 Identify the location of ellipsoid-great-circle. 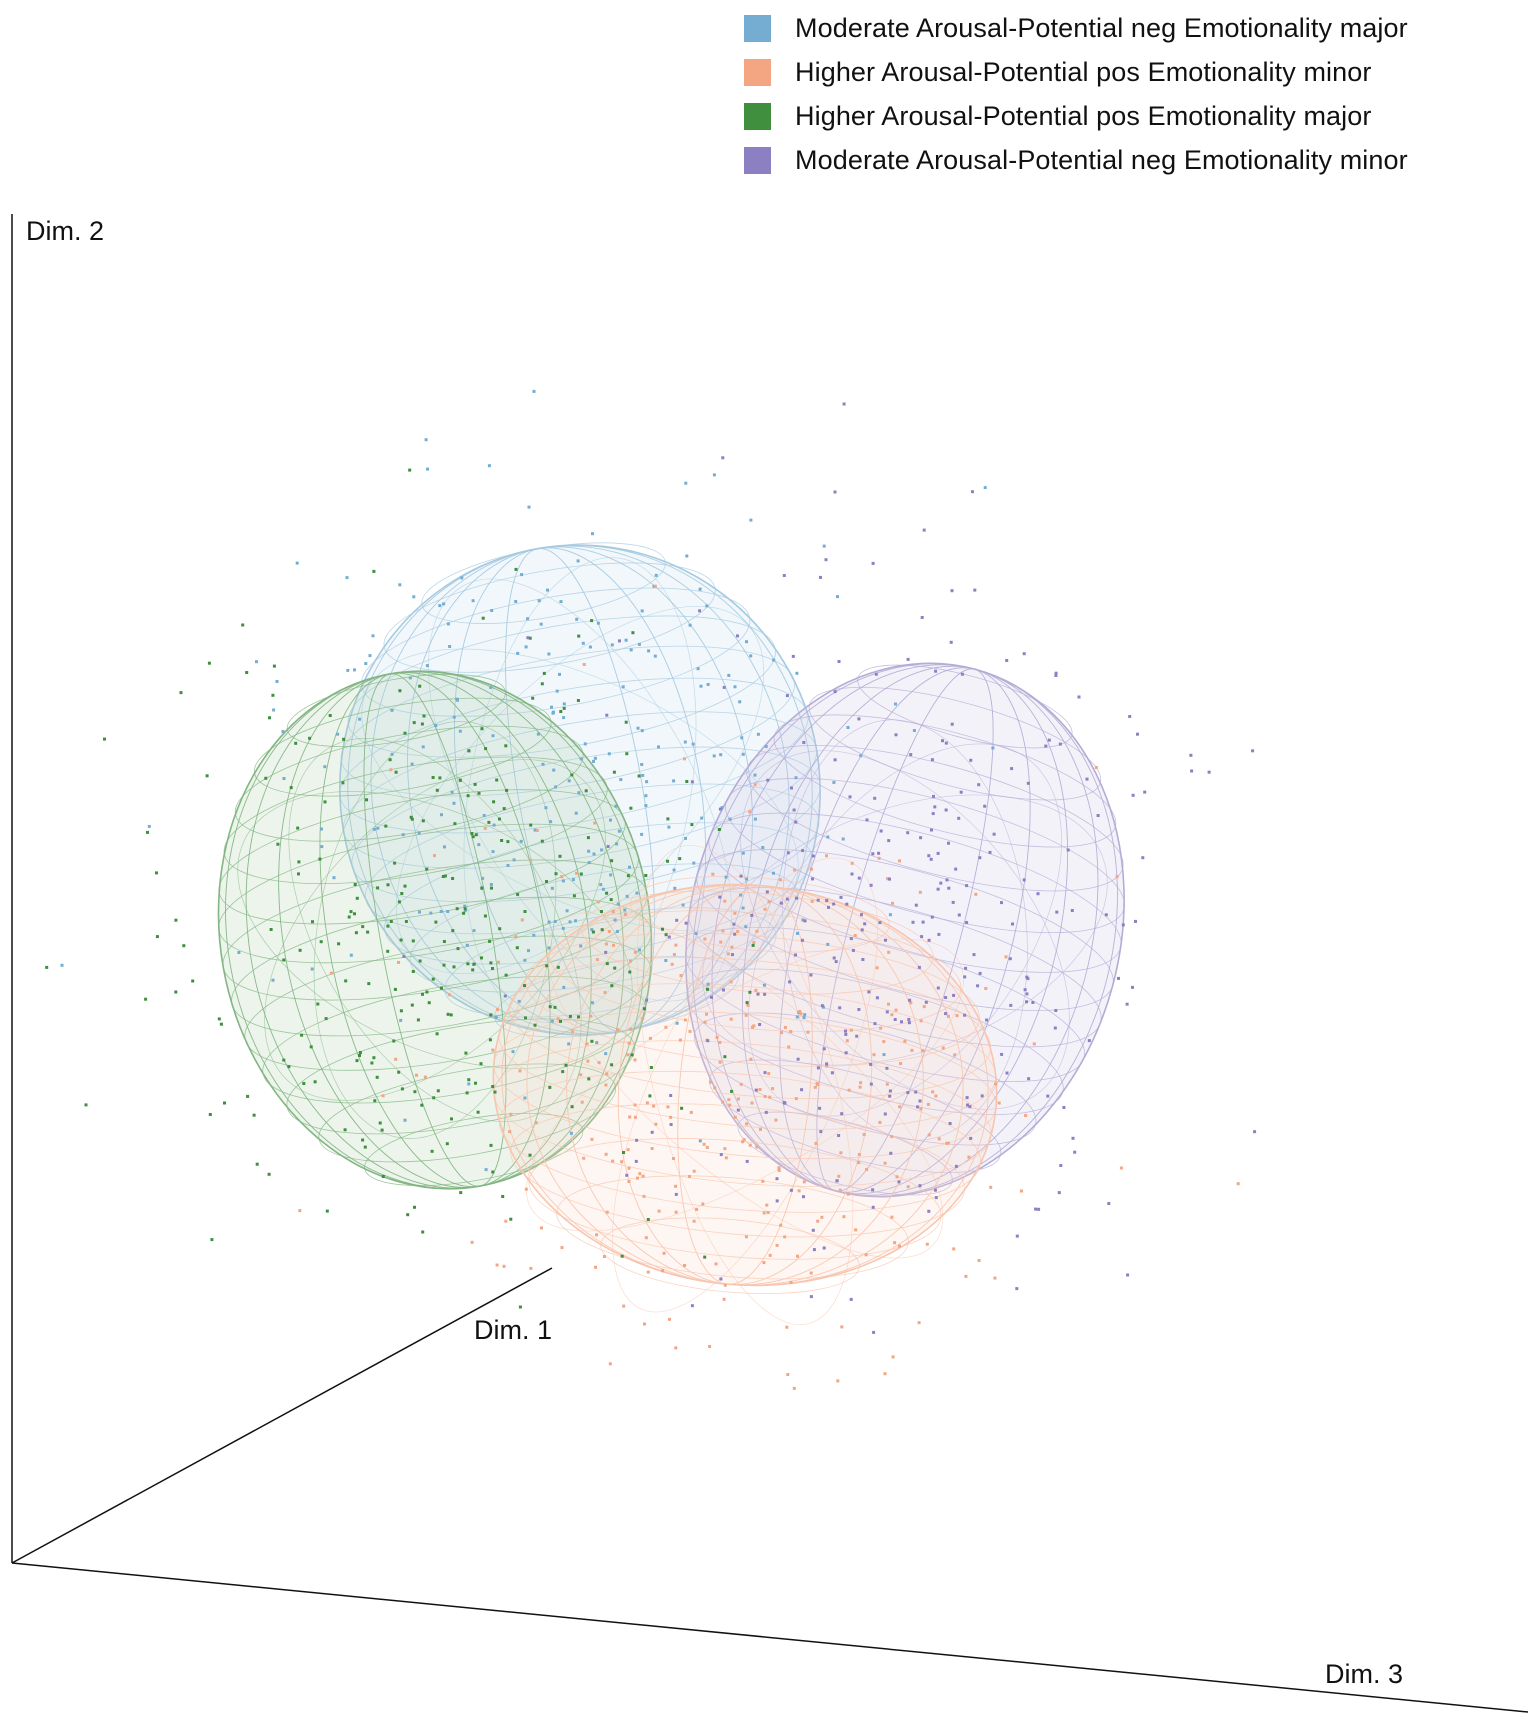
(905, 930).